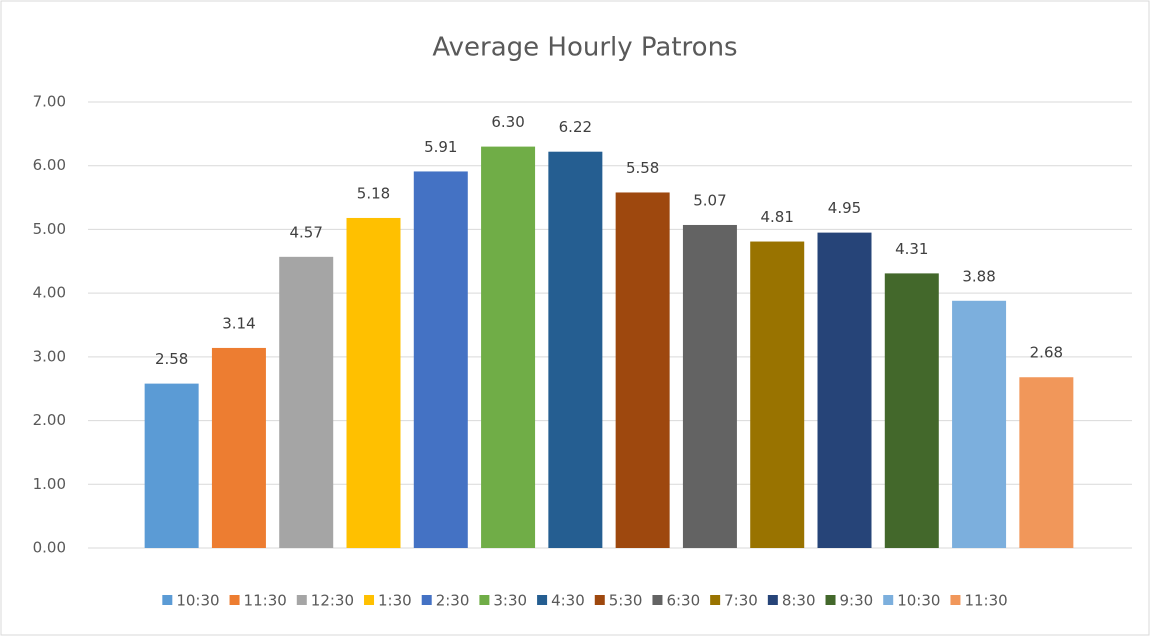 This screenshot has height=640, width=1150. Describe the element at coordinates (49, 356) in the screenshot. I see `y-tick-label: 3.00` at that location.